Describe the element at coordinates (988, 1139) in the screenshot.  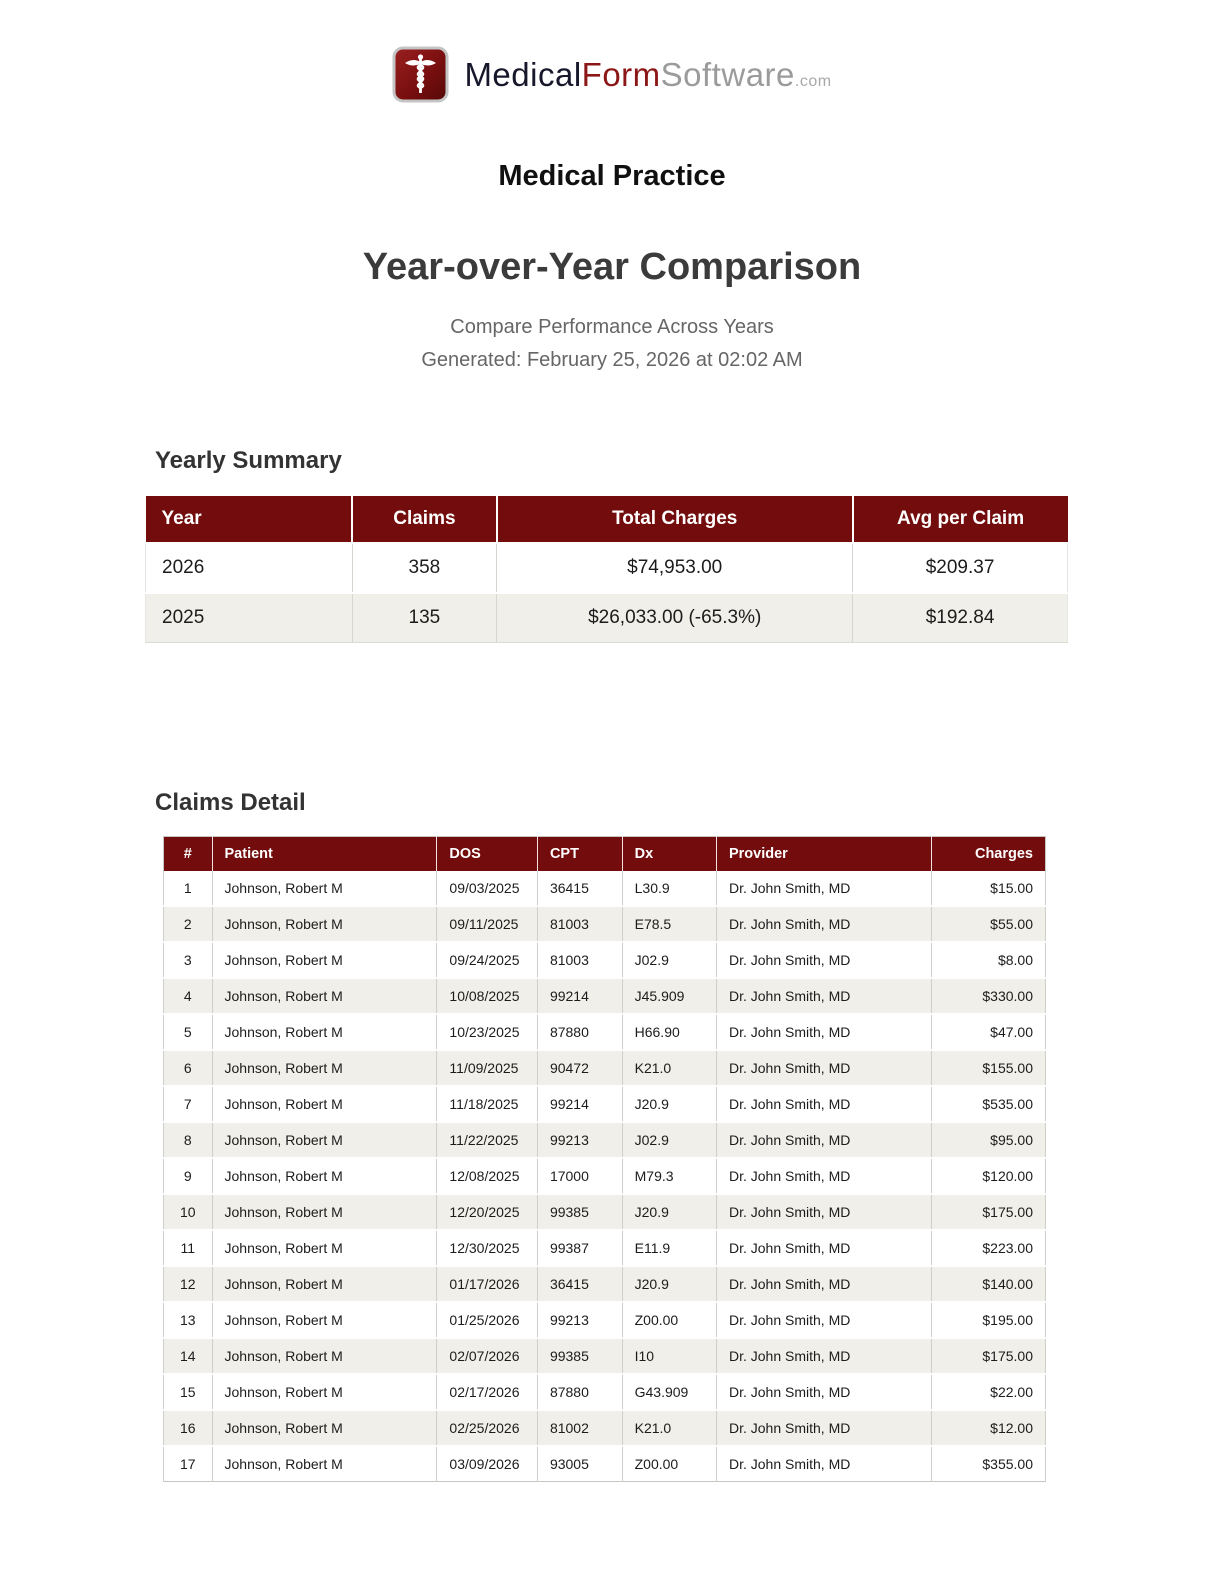
I see `table-cell: $95.00` at that location.